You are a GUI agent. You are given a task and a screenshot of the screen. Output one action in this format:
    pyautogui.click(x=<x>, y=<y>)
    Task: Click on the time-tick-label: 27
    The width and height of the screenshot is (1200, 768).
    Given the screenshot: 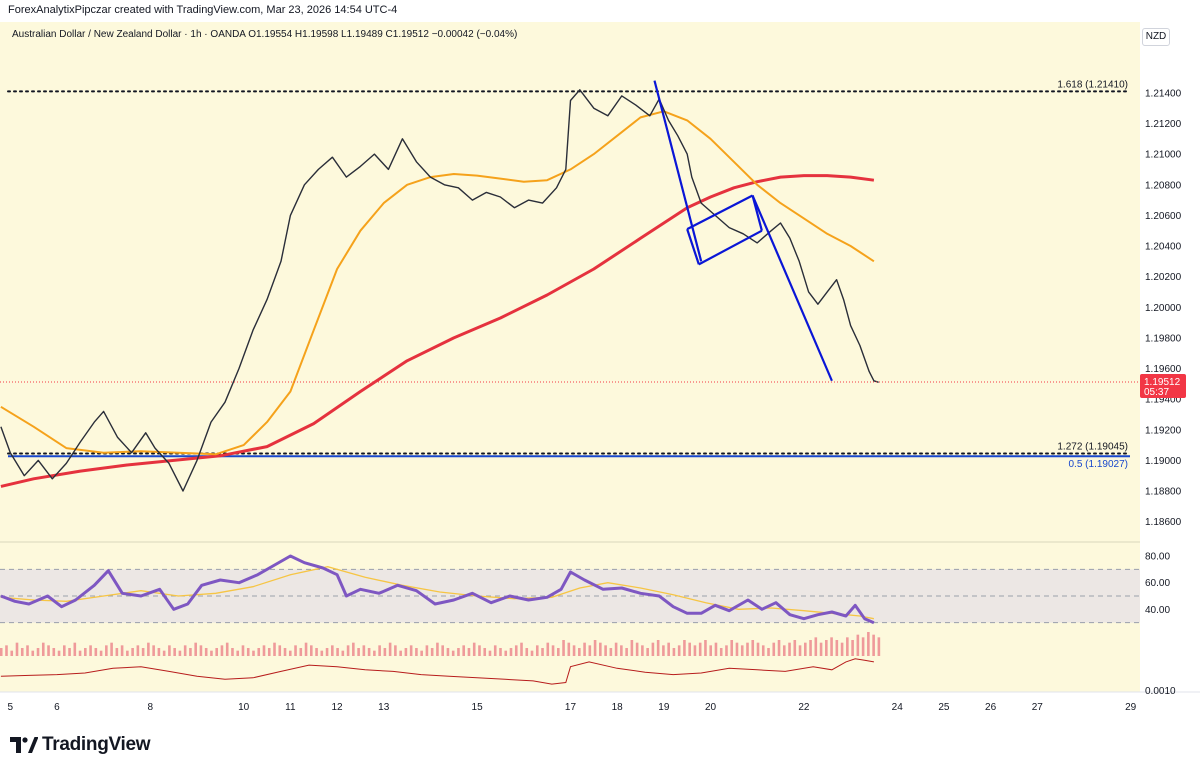 What is the action you would take?
    pyautogui.click(x=1038, y=707)
    